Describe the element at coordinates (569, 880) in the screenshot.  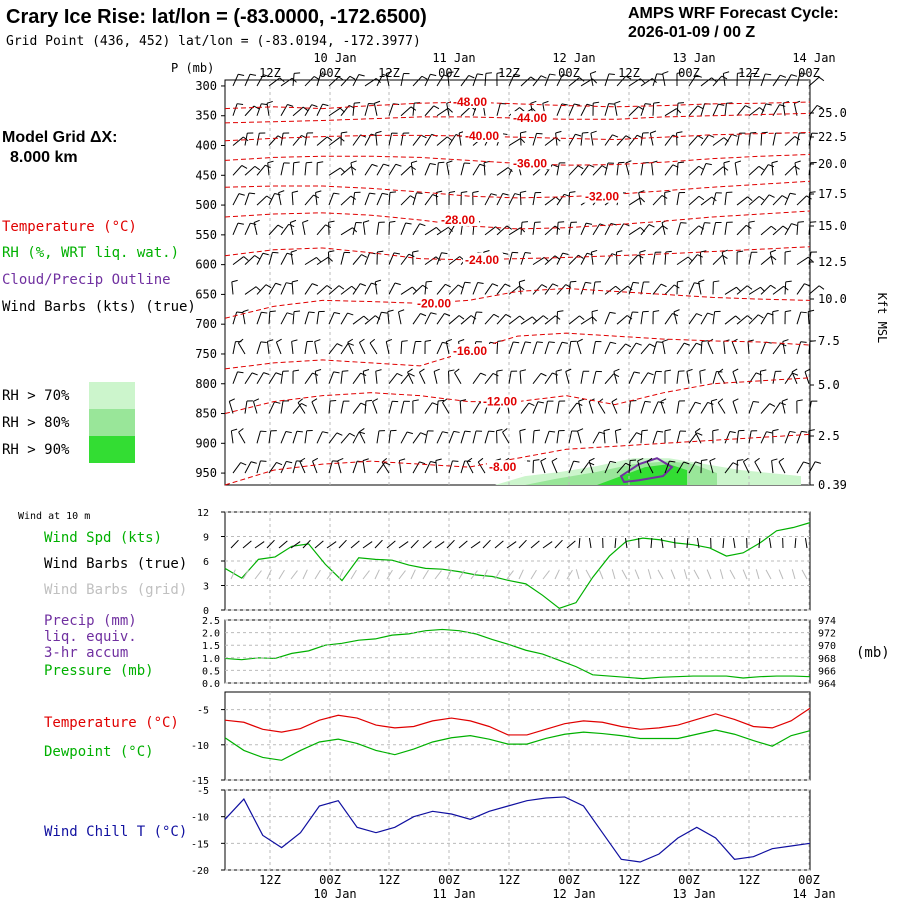
I see `time-label-bottom: 00Z` at that location.